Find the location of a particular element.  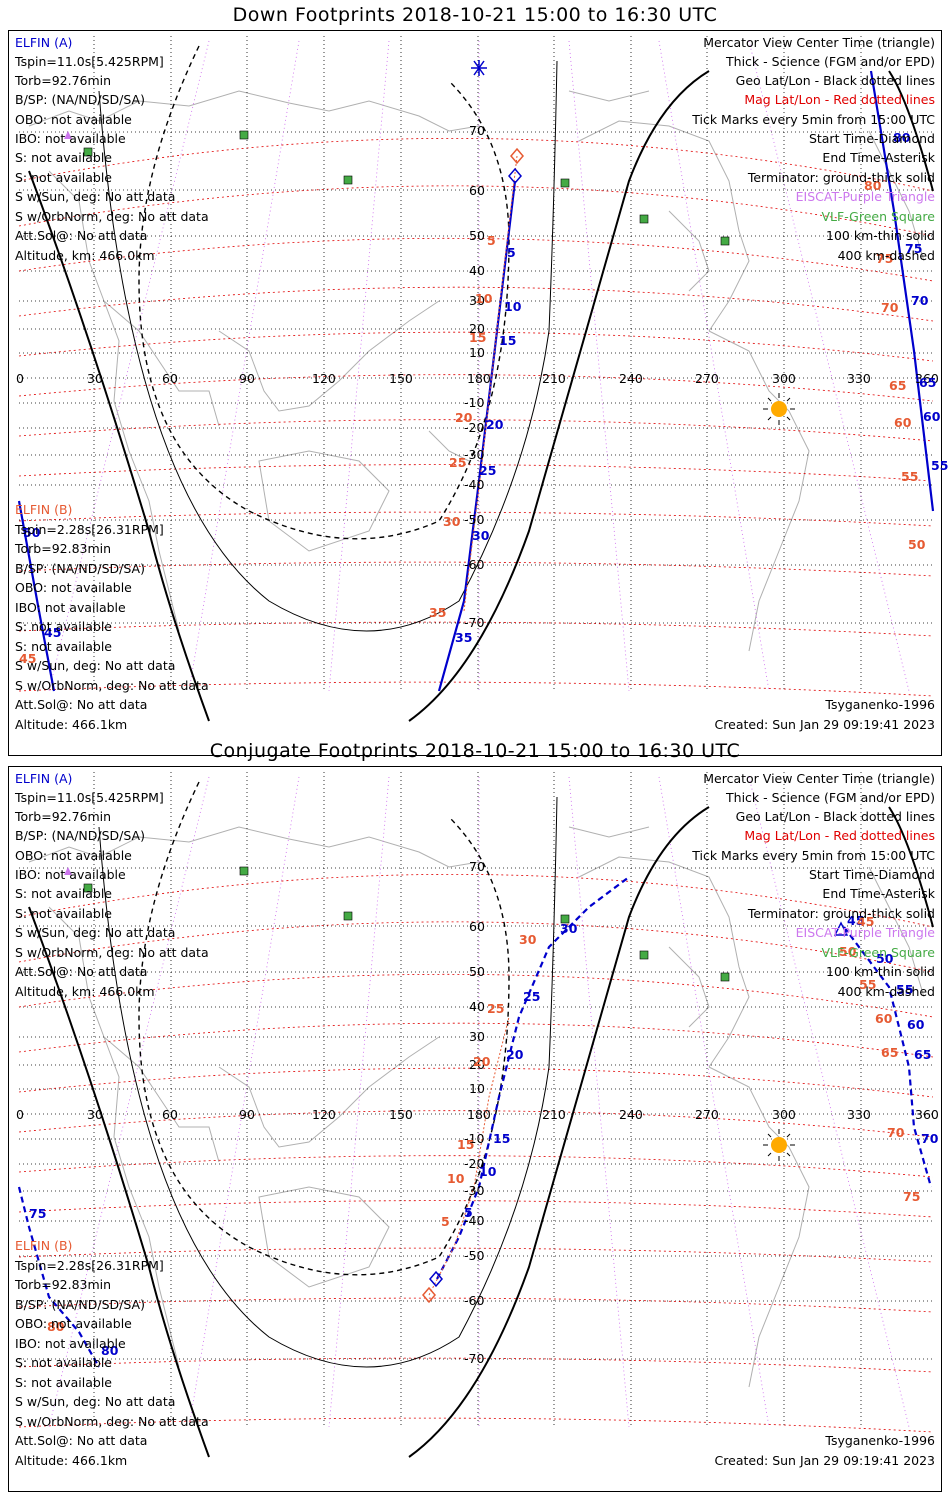

tick-a: 50 is located at coordinates (885, 958).